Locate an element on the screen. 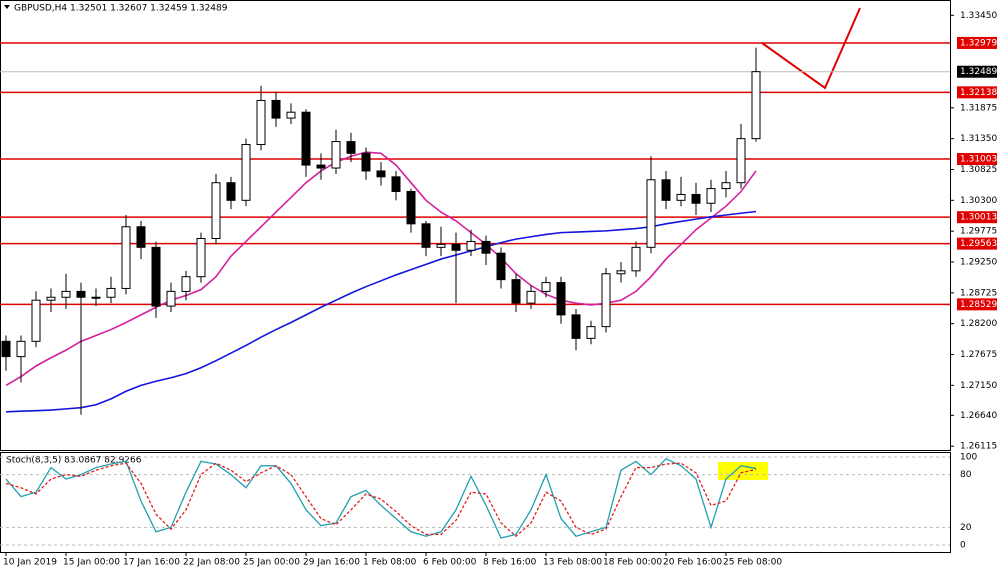 The height and width of the screenshot is (571, 1000). level-label: 1.31003 is located at coordinates (978, 160).